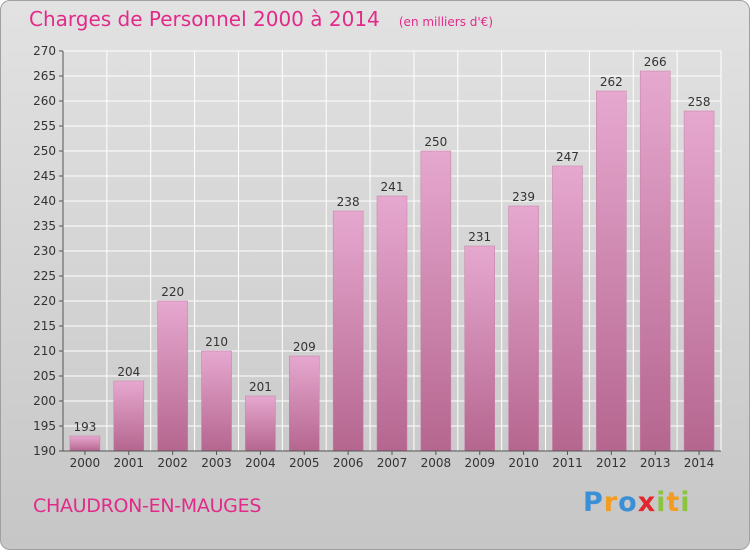  I want to click on data-label: 231, so click(479, 237).